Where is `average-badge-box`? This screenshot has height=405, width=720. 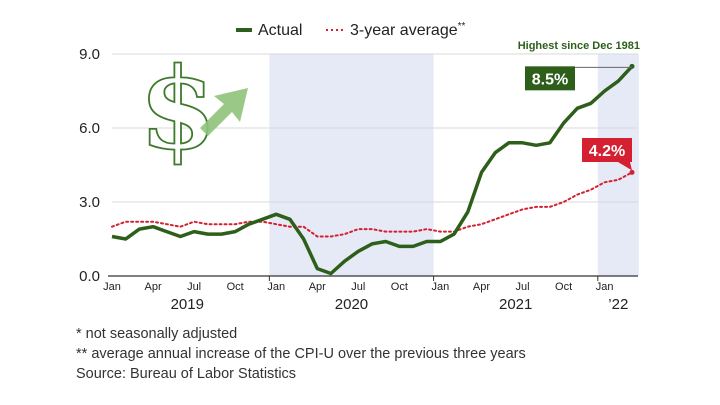 average-badge-box is located at coordinates (607, 150).